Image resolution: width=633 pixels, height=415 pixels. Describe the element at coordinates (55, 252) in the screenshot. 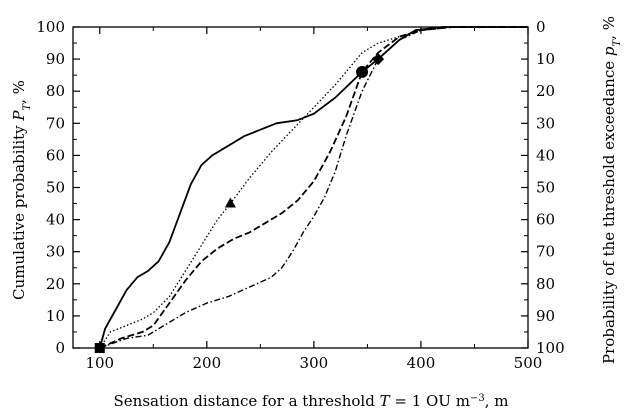

I see `y-tick-label-left: 30` at that location.